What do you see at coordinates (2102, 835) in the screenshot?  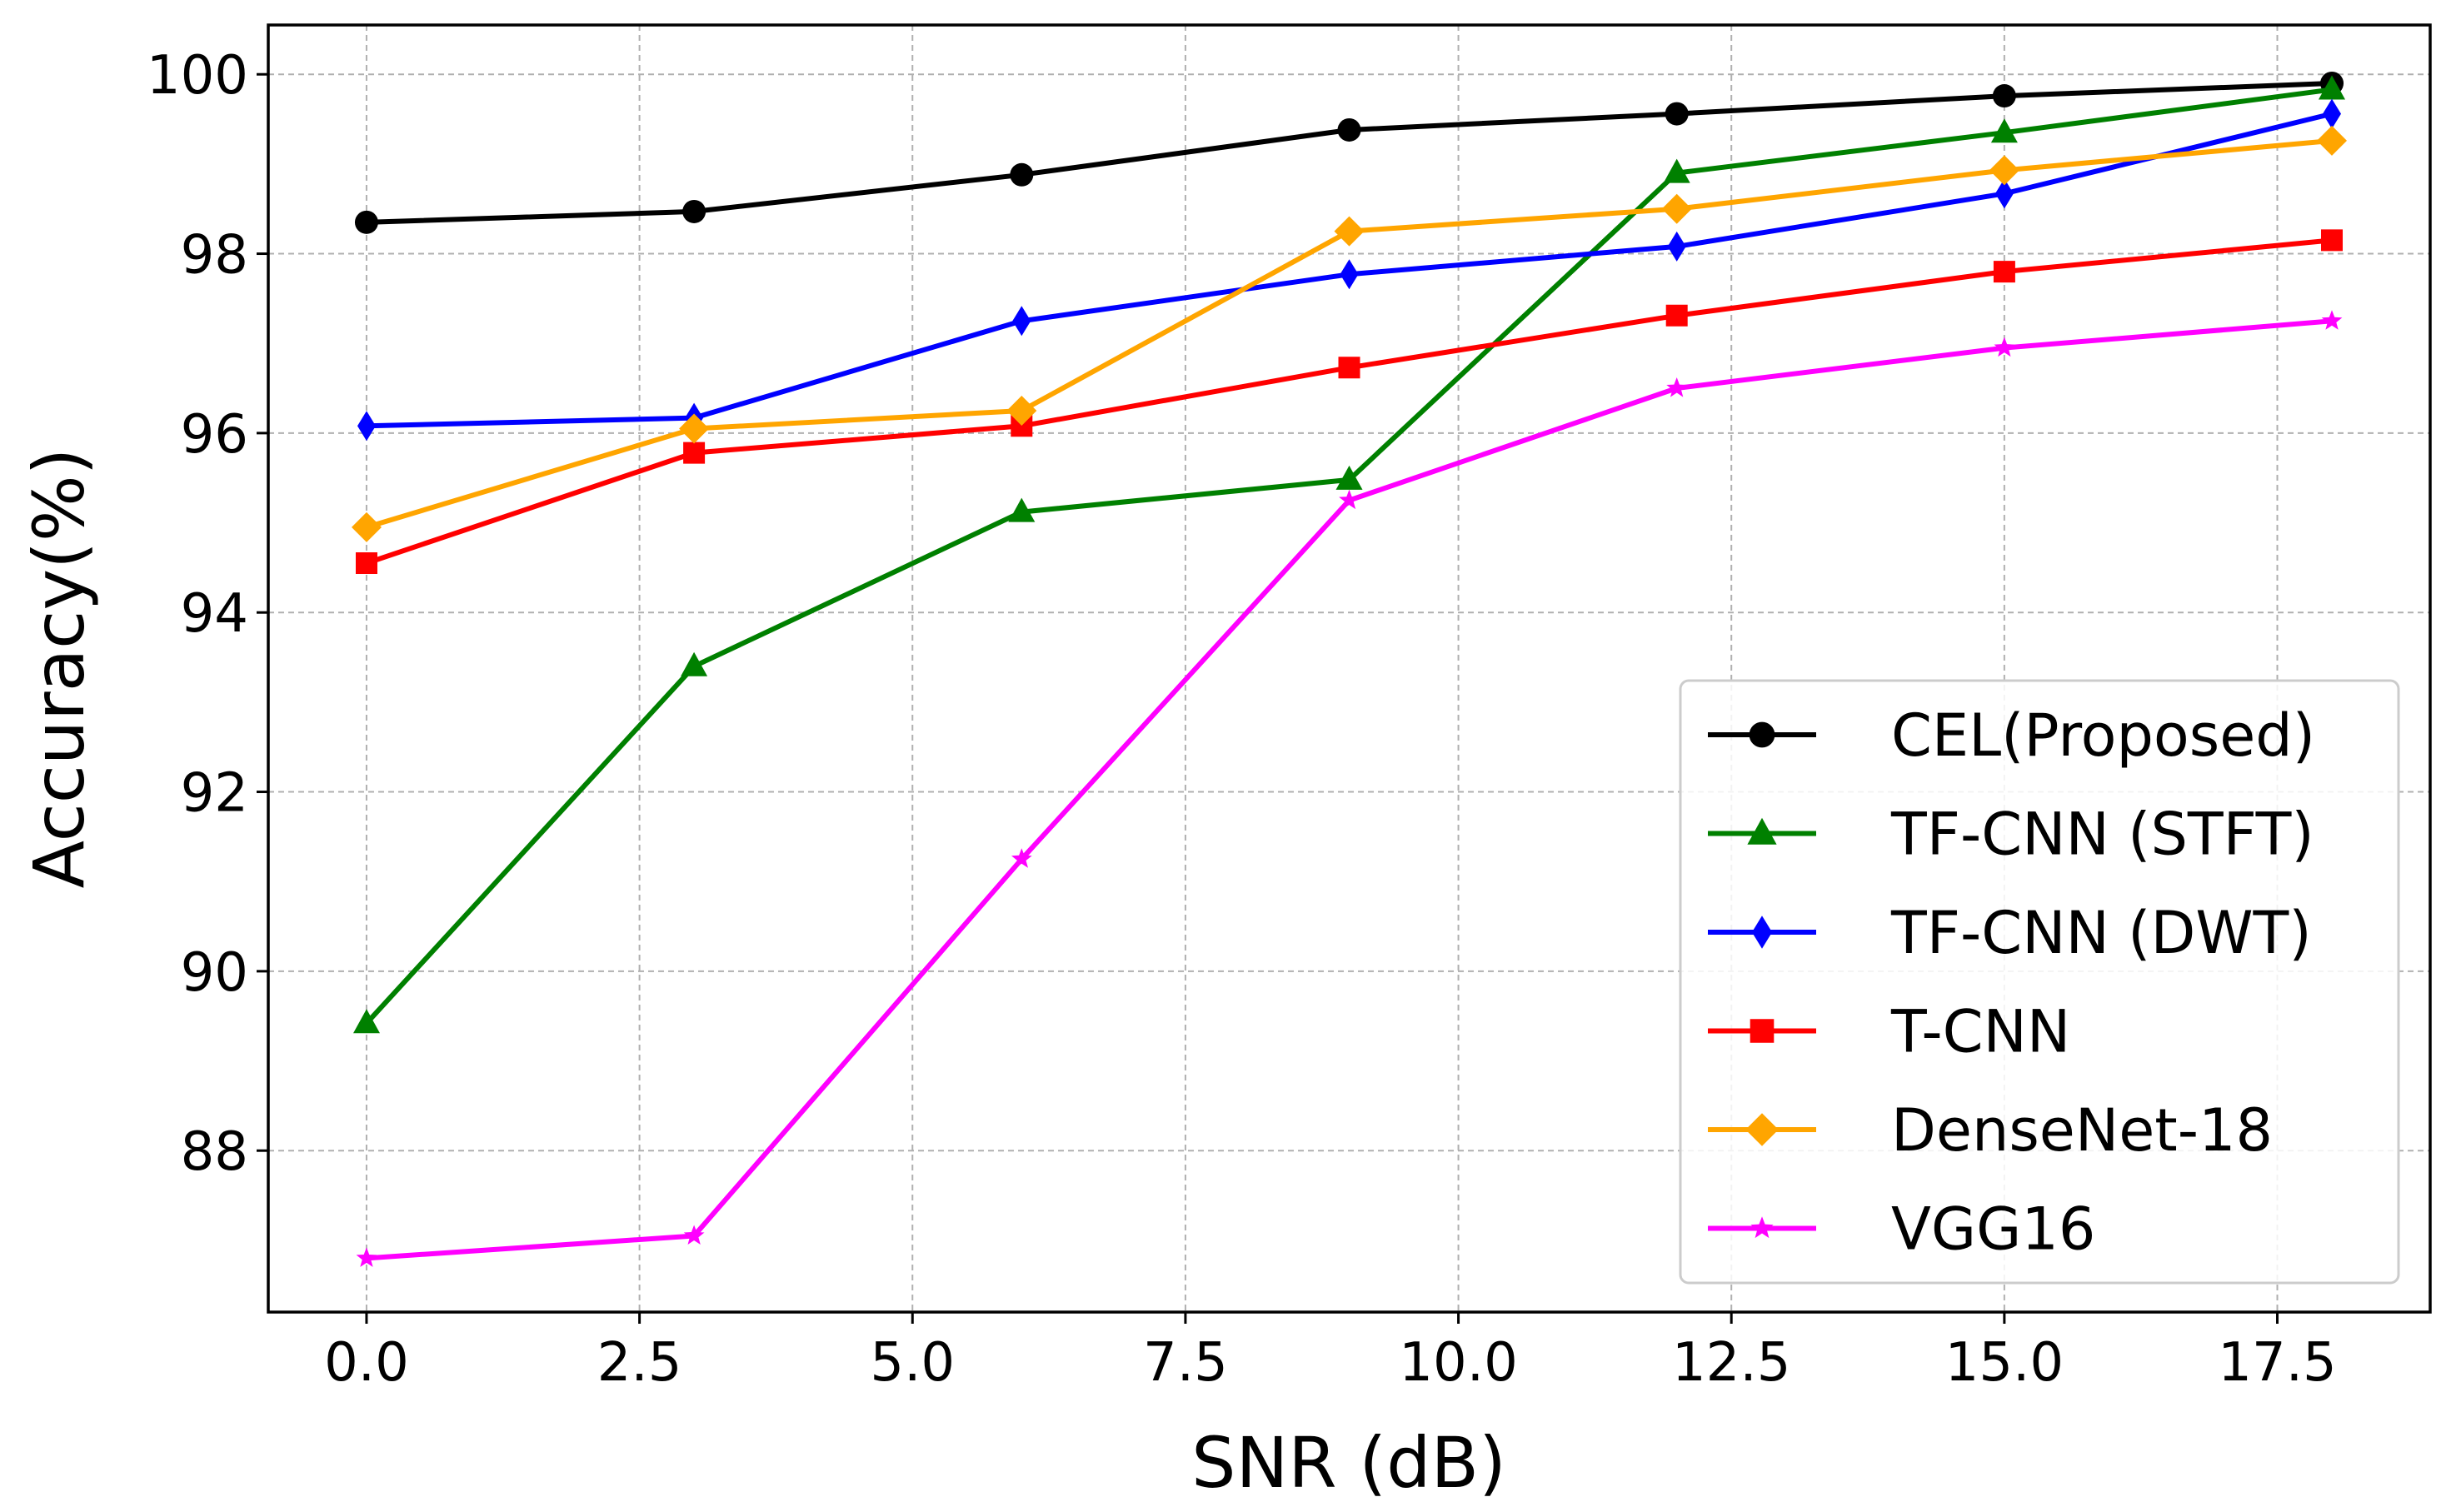 I see `legend-label: TF-CNN (STFT)` at bounding box center [2102, 835].